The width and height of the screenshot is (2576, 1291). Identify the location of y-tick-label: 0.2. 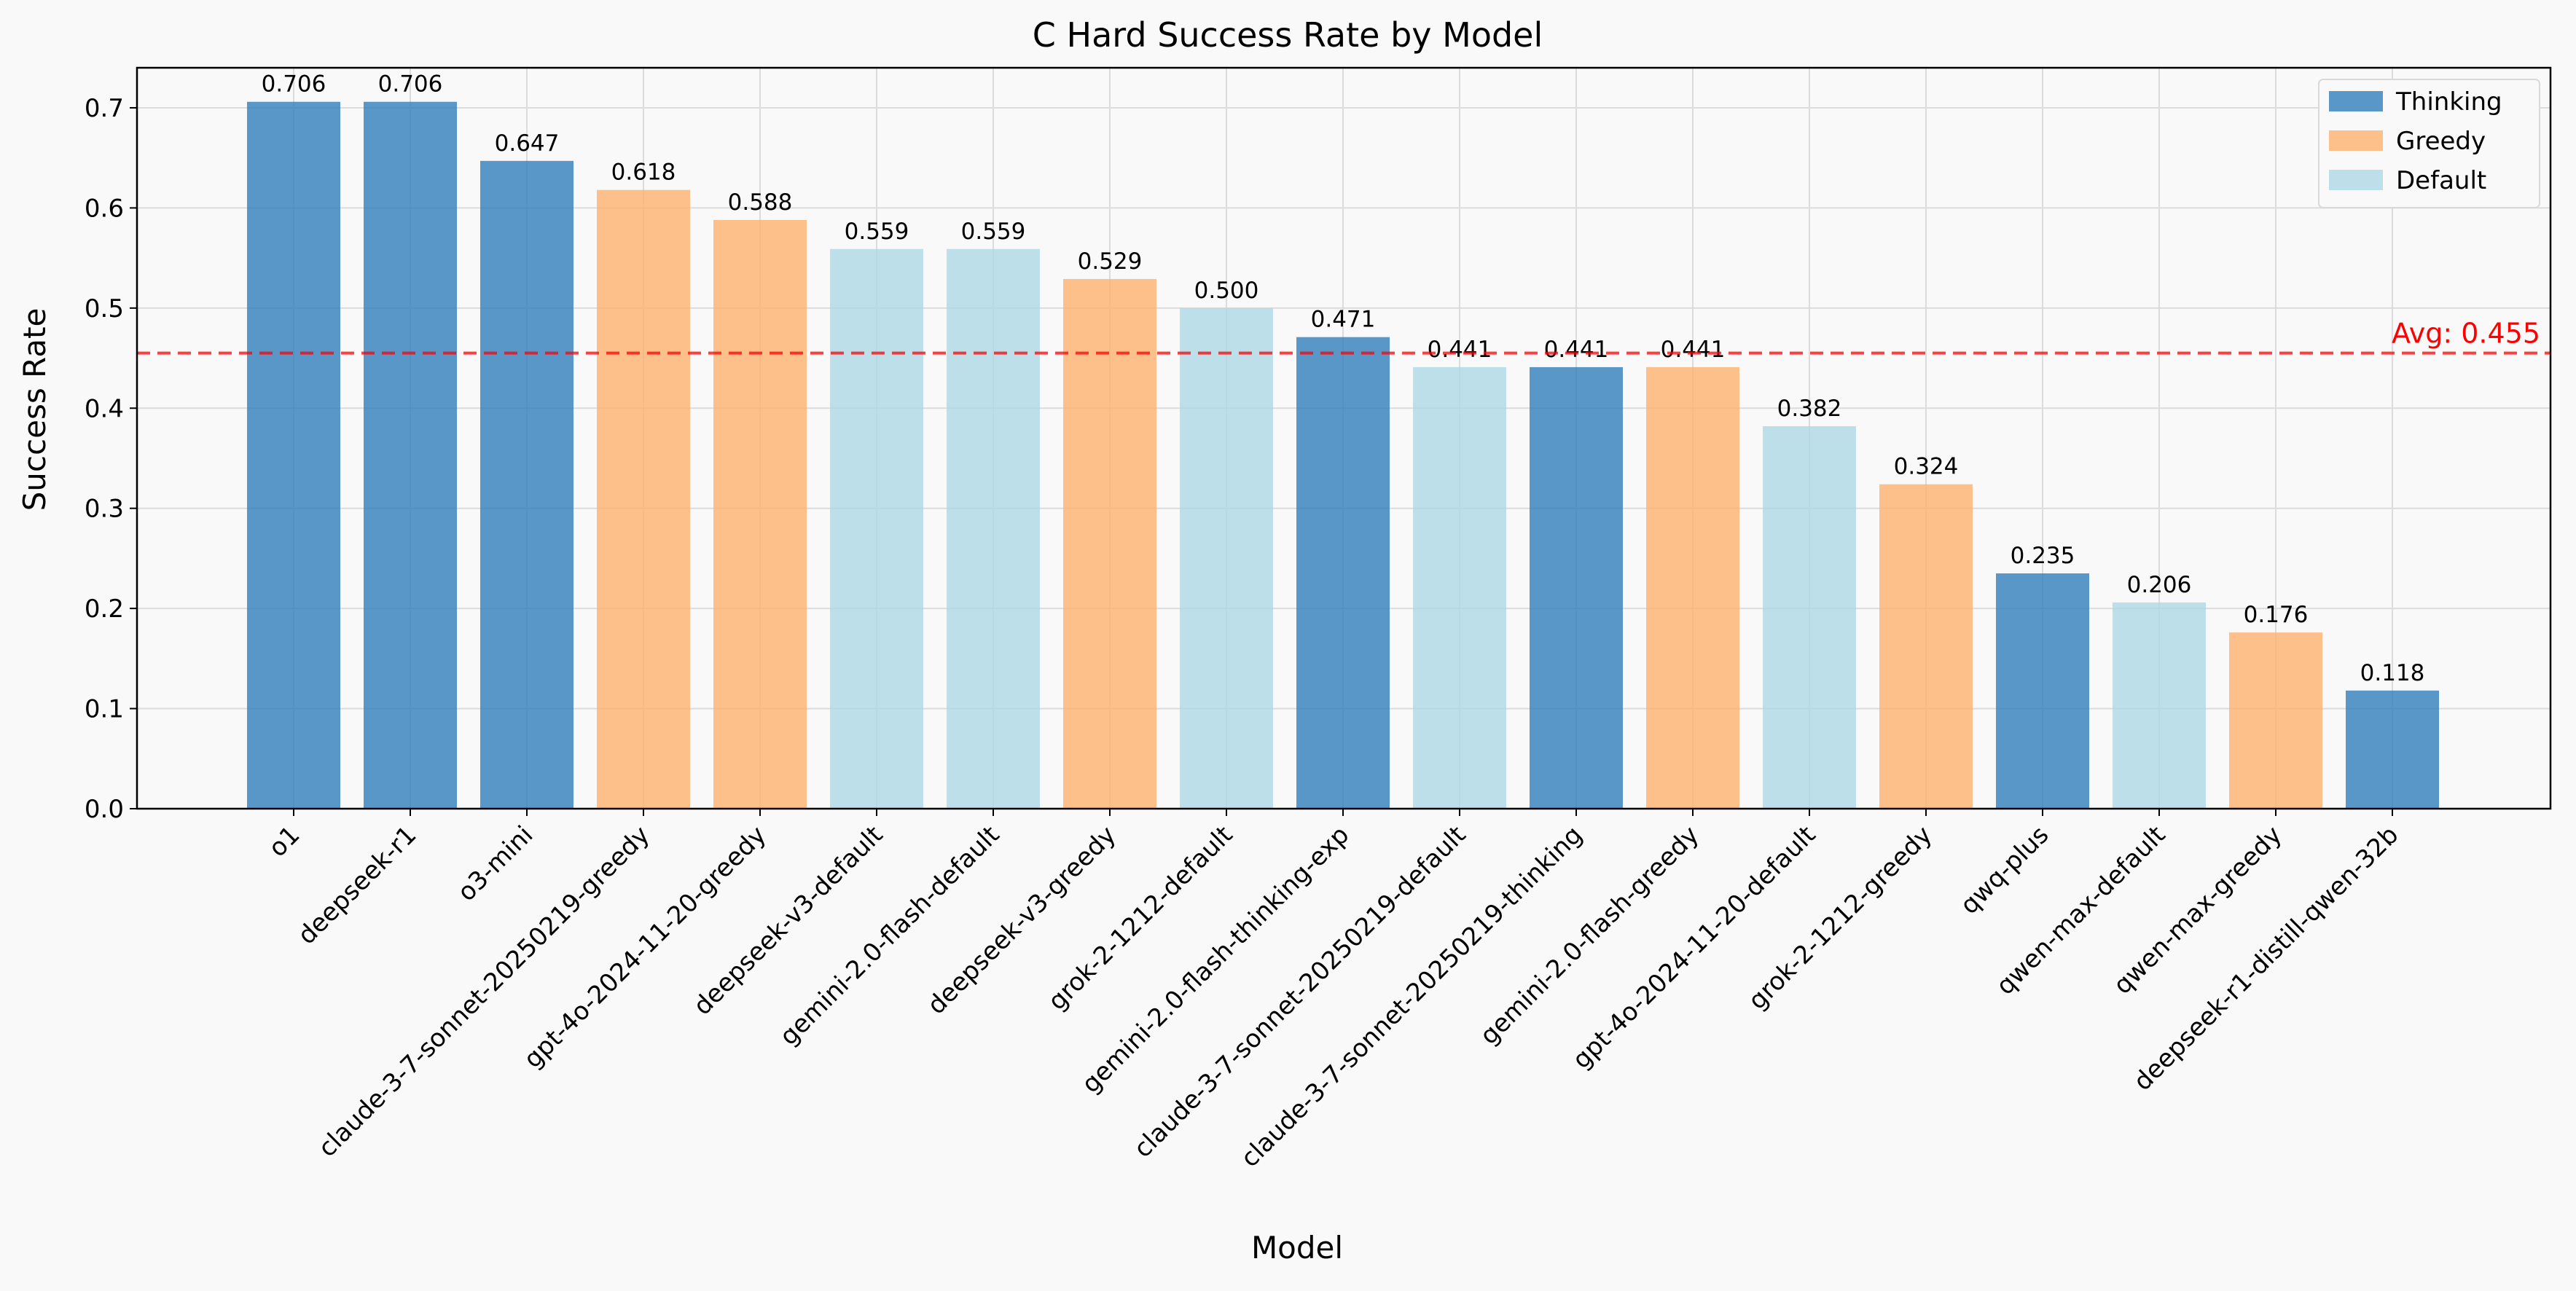
(104, 609).